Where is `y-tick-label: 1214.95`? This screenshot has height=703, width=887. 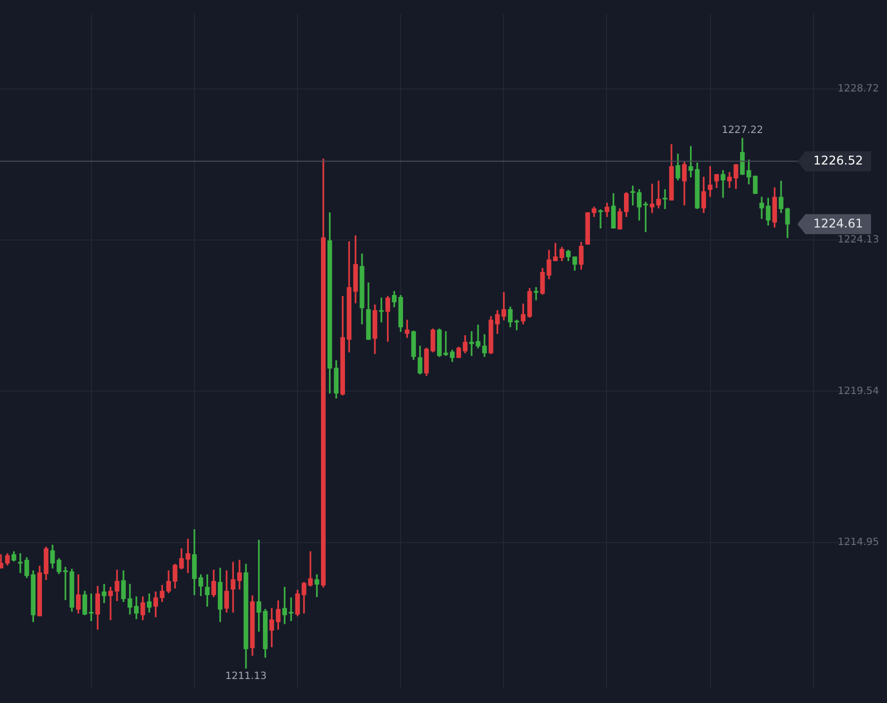
y-tick-label: 1214.95 is located at coordinates (858, 542).